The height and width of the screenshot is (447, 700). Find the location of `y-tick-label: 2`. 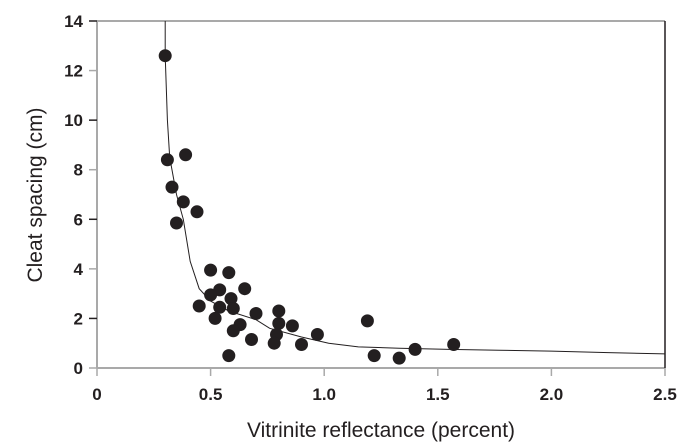

y-tick-label: 2 is located at coordinates (78, 318).